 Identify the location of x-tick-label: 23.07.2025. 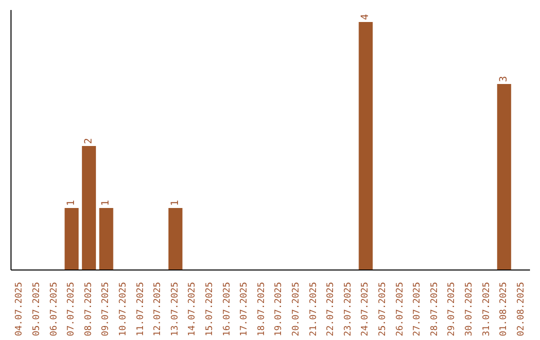
(348, 309).